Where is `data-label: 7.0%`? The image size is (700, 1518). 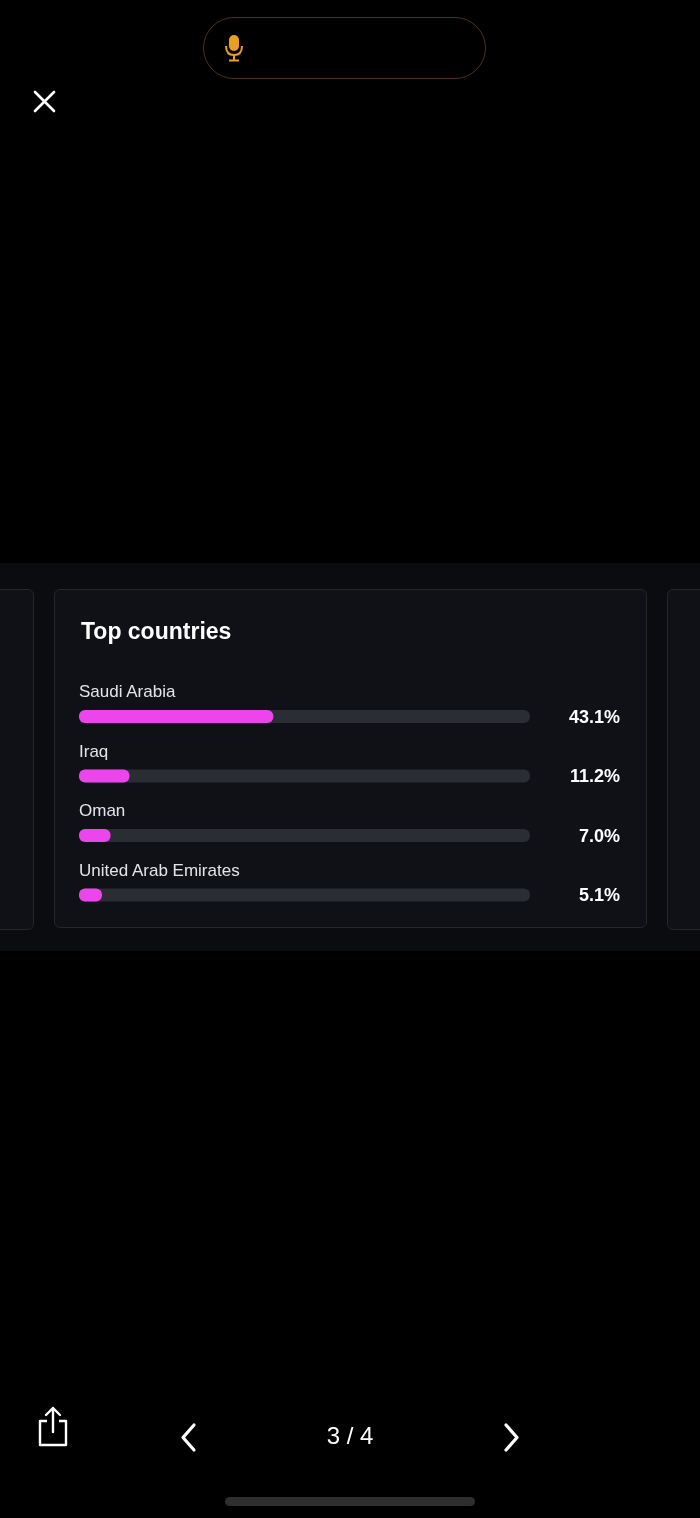
data-label: 7.0% is located at coordinates (599, 835).